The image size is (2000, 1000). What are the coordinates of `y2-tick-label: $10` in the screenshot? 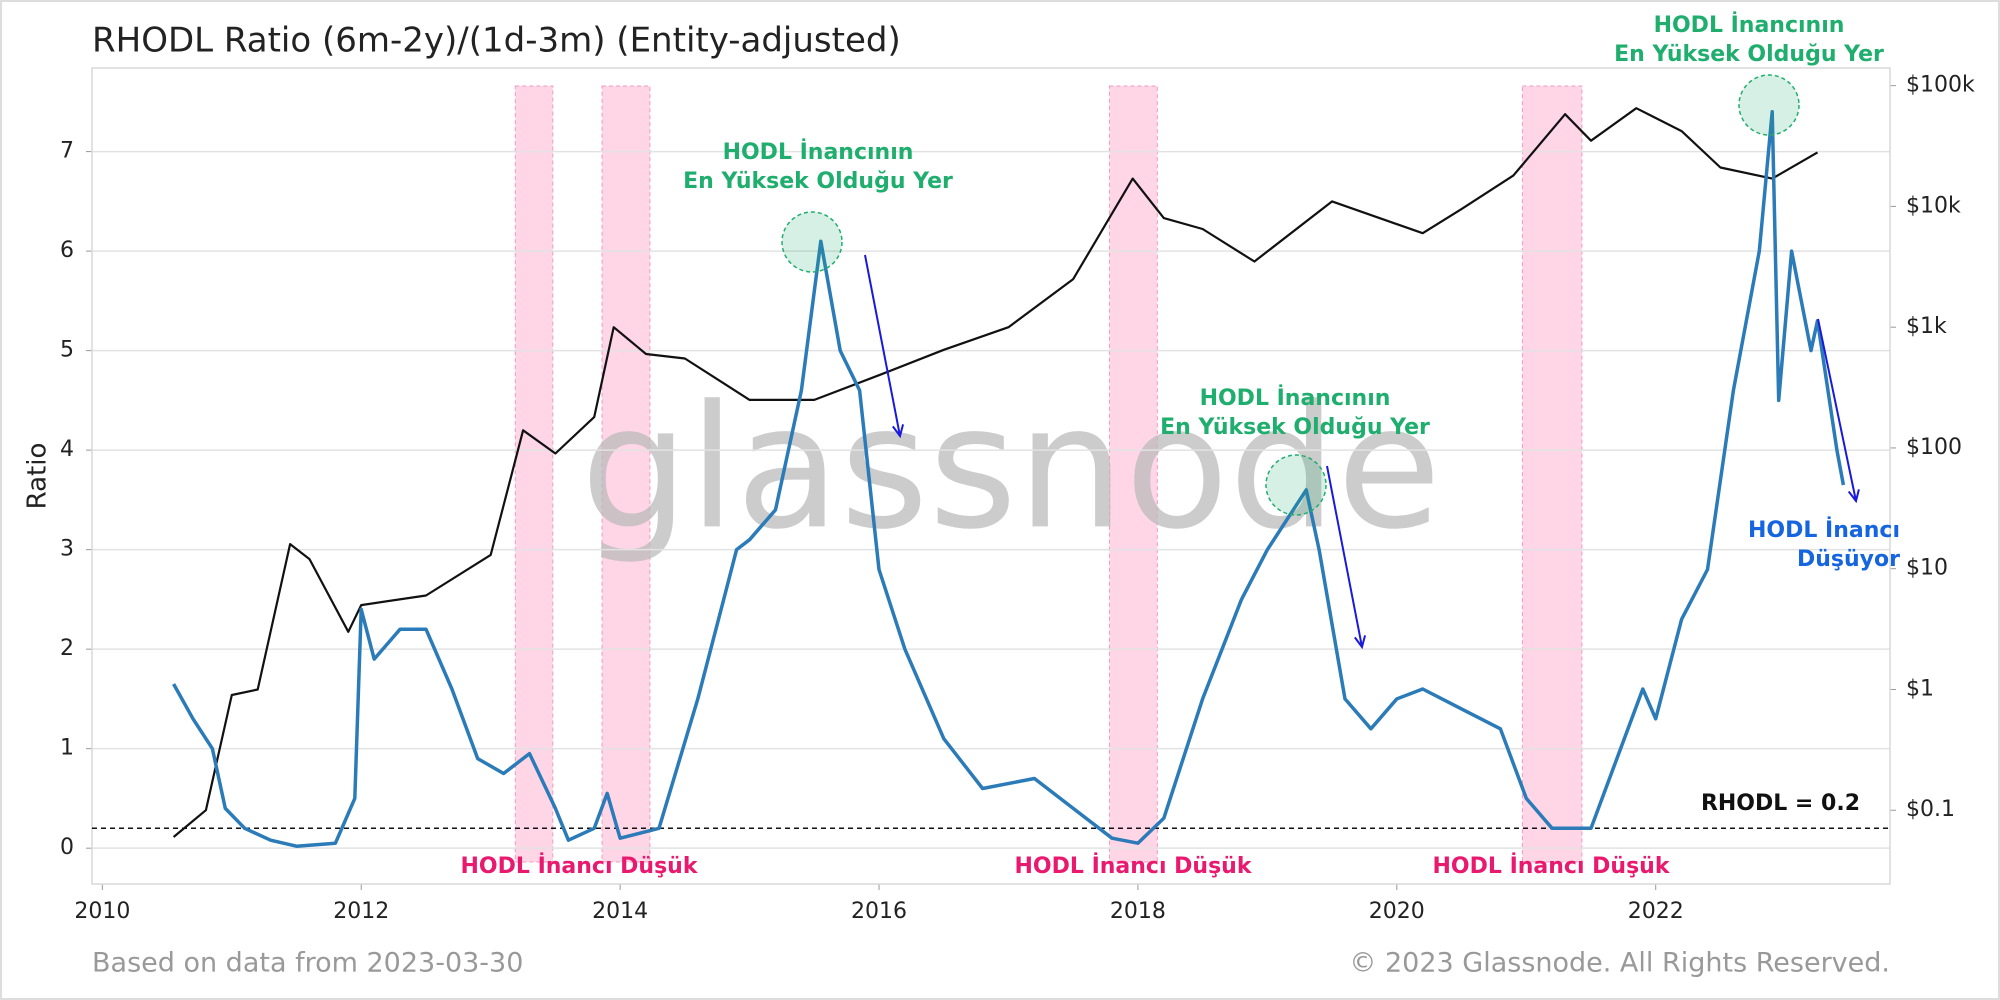 It's located at (1927, 568).